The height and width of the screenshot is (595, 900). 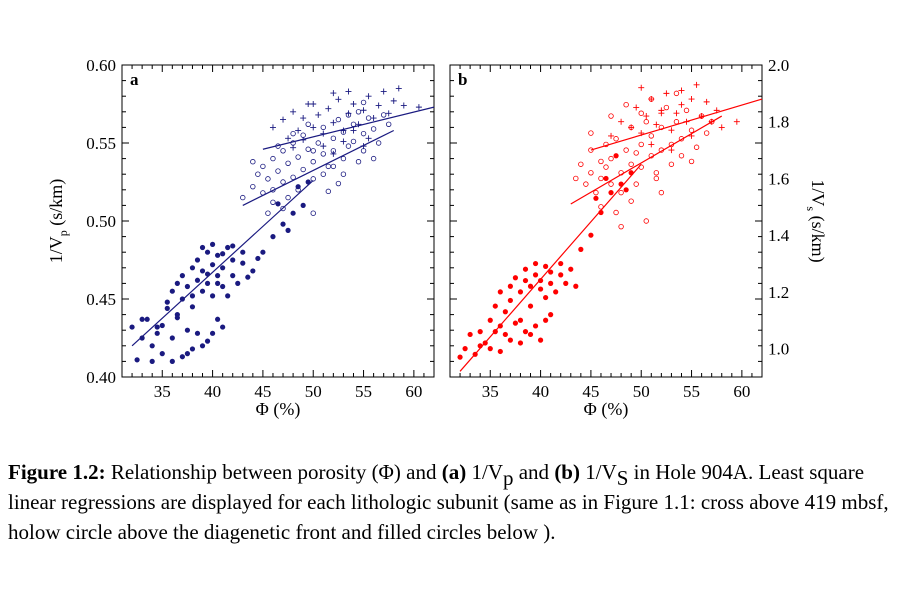 What do you see at coordinates (567, 472) in the screenshot?
I see `caption-part-b: (b)` at bounding box center [567, 472].